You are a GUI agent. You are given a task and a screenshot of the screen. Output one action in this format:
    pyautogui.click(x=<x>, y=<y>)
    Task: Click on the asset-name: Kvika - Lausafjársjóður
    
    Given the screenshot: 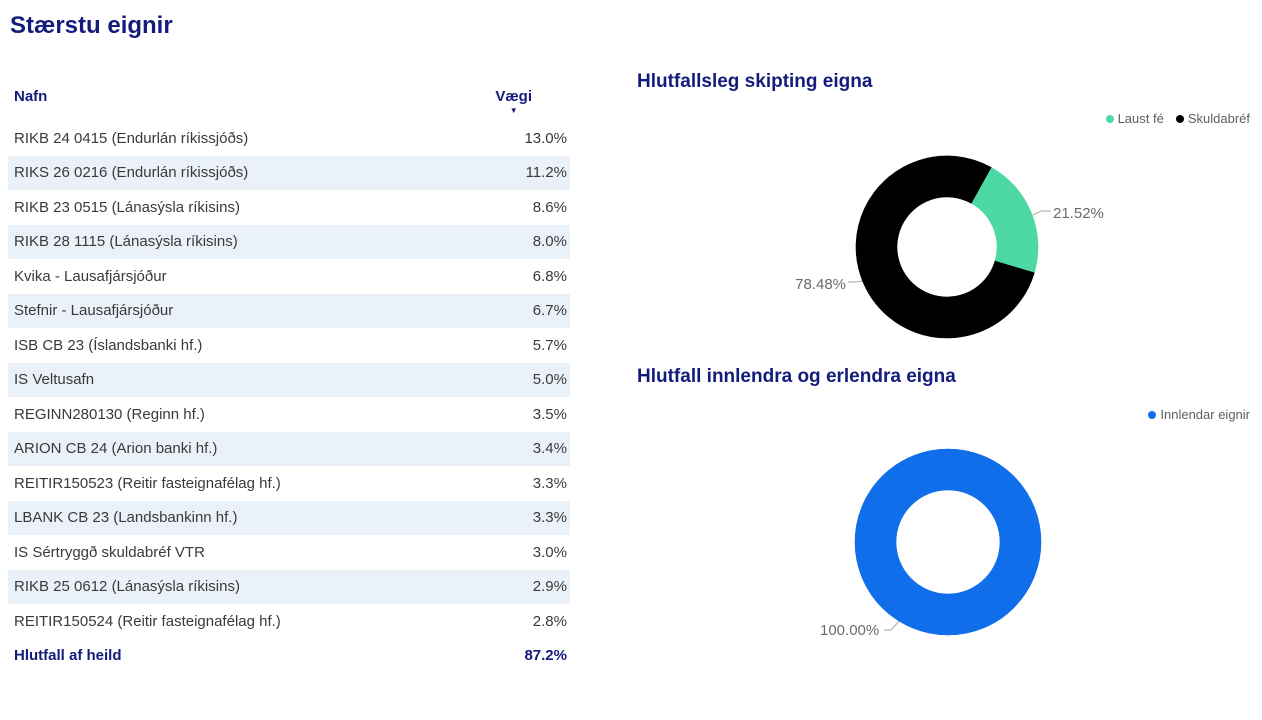 What is the action you would take?
    pyautogui.click(x=90, y=276)
    